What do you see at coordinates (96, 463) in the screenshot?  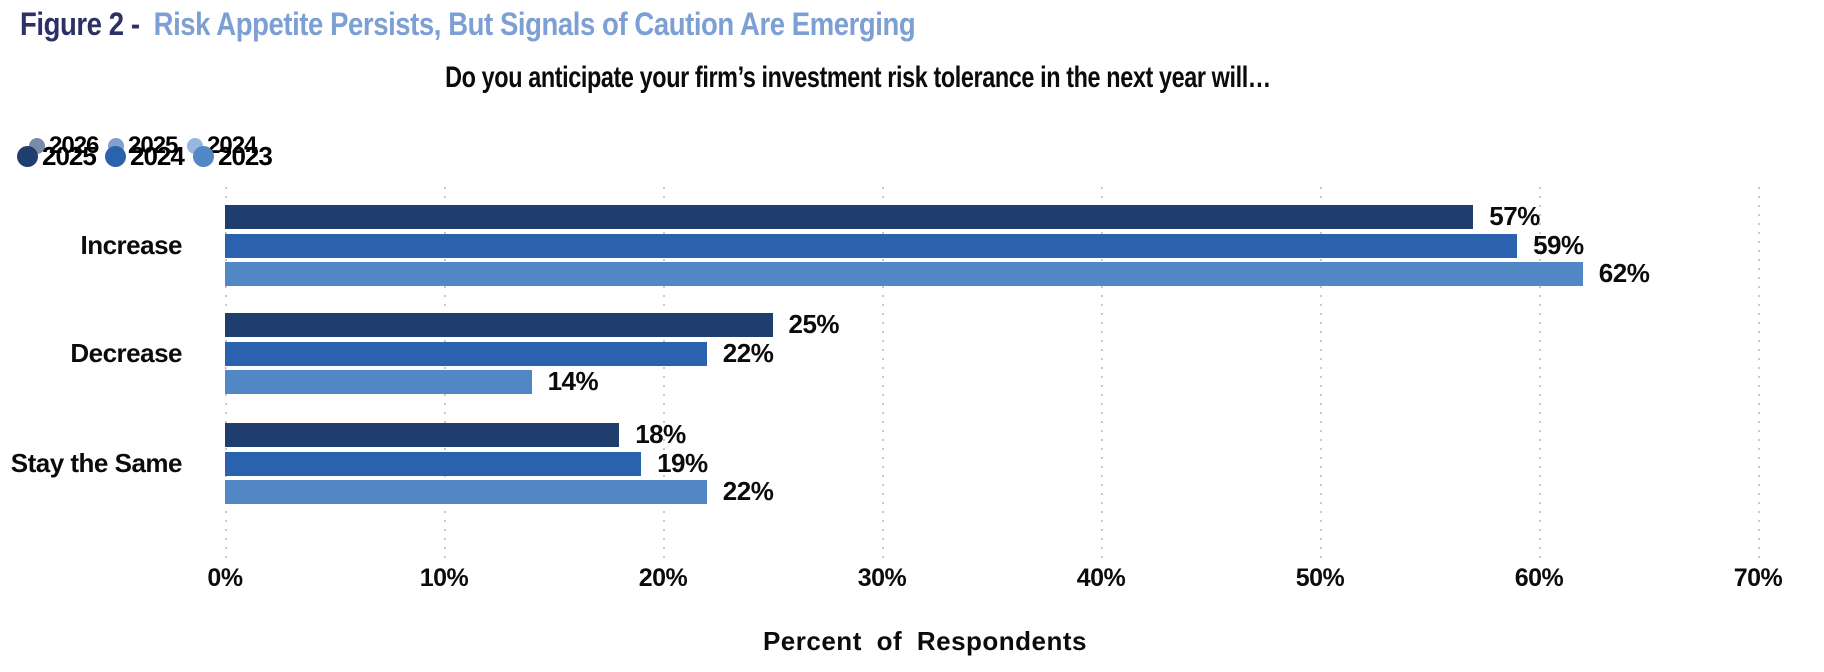 I see `category-label: Stay the Same` at bounding box center [96, 463].